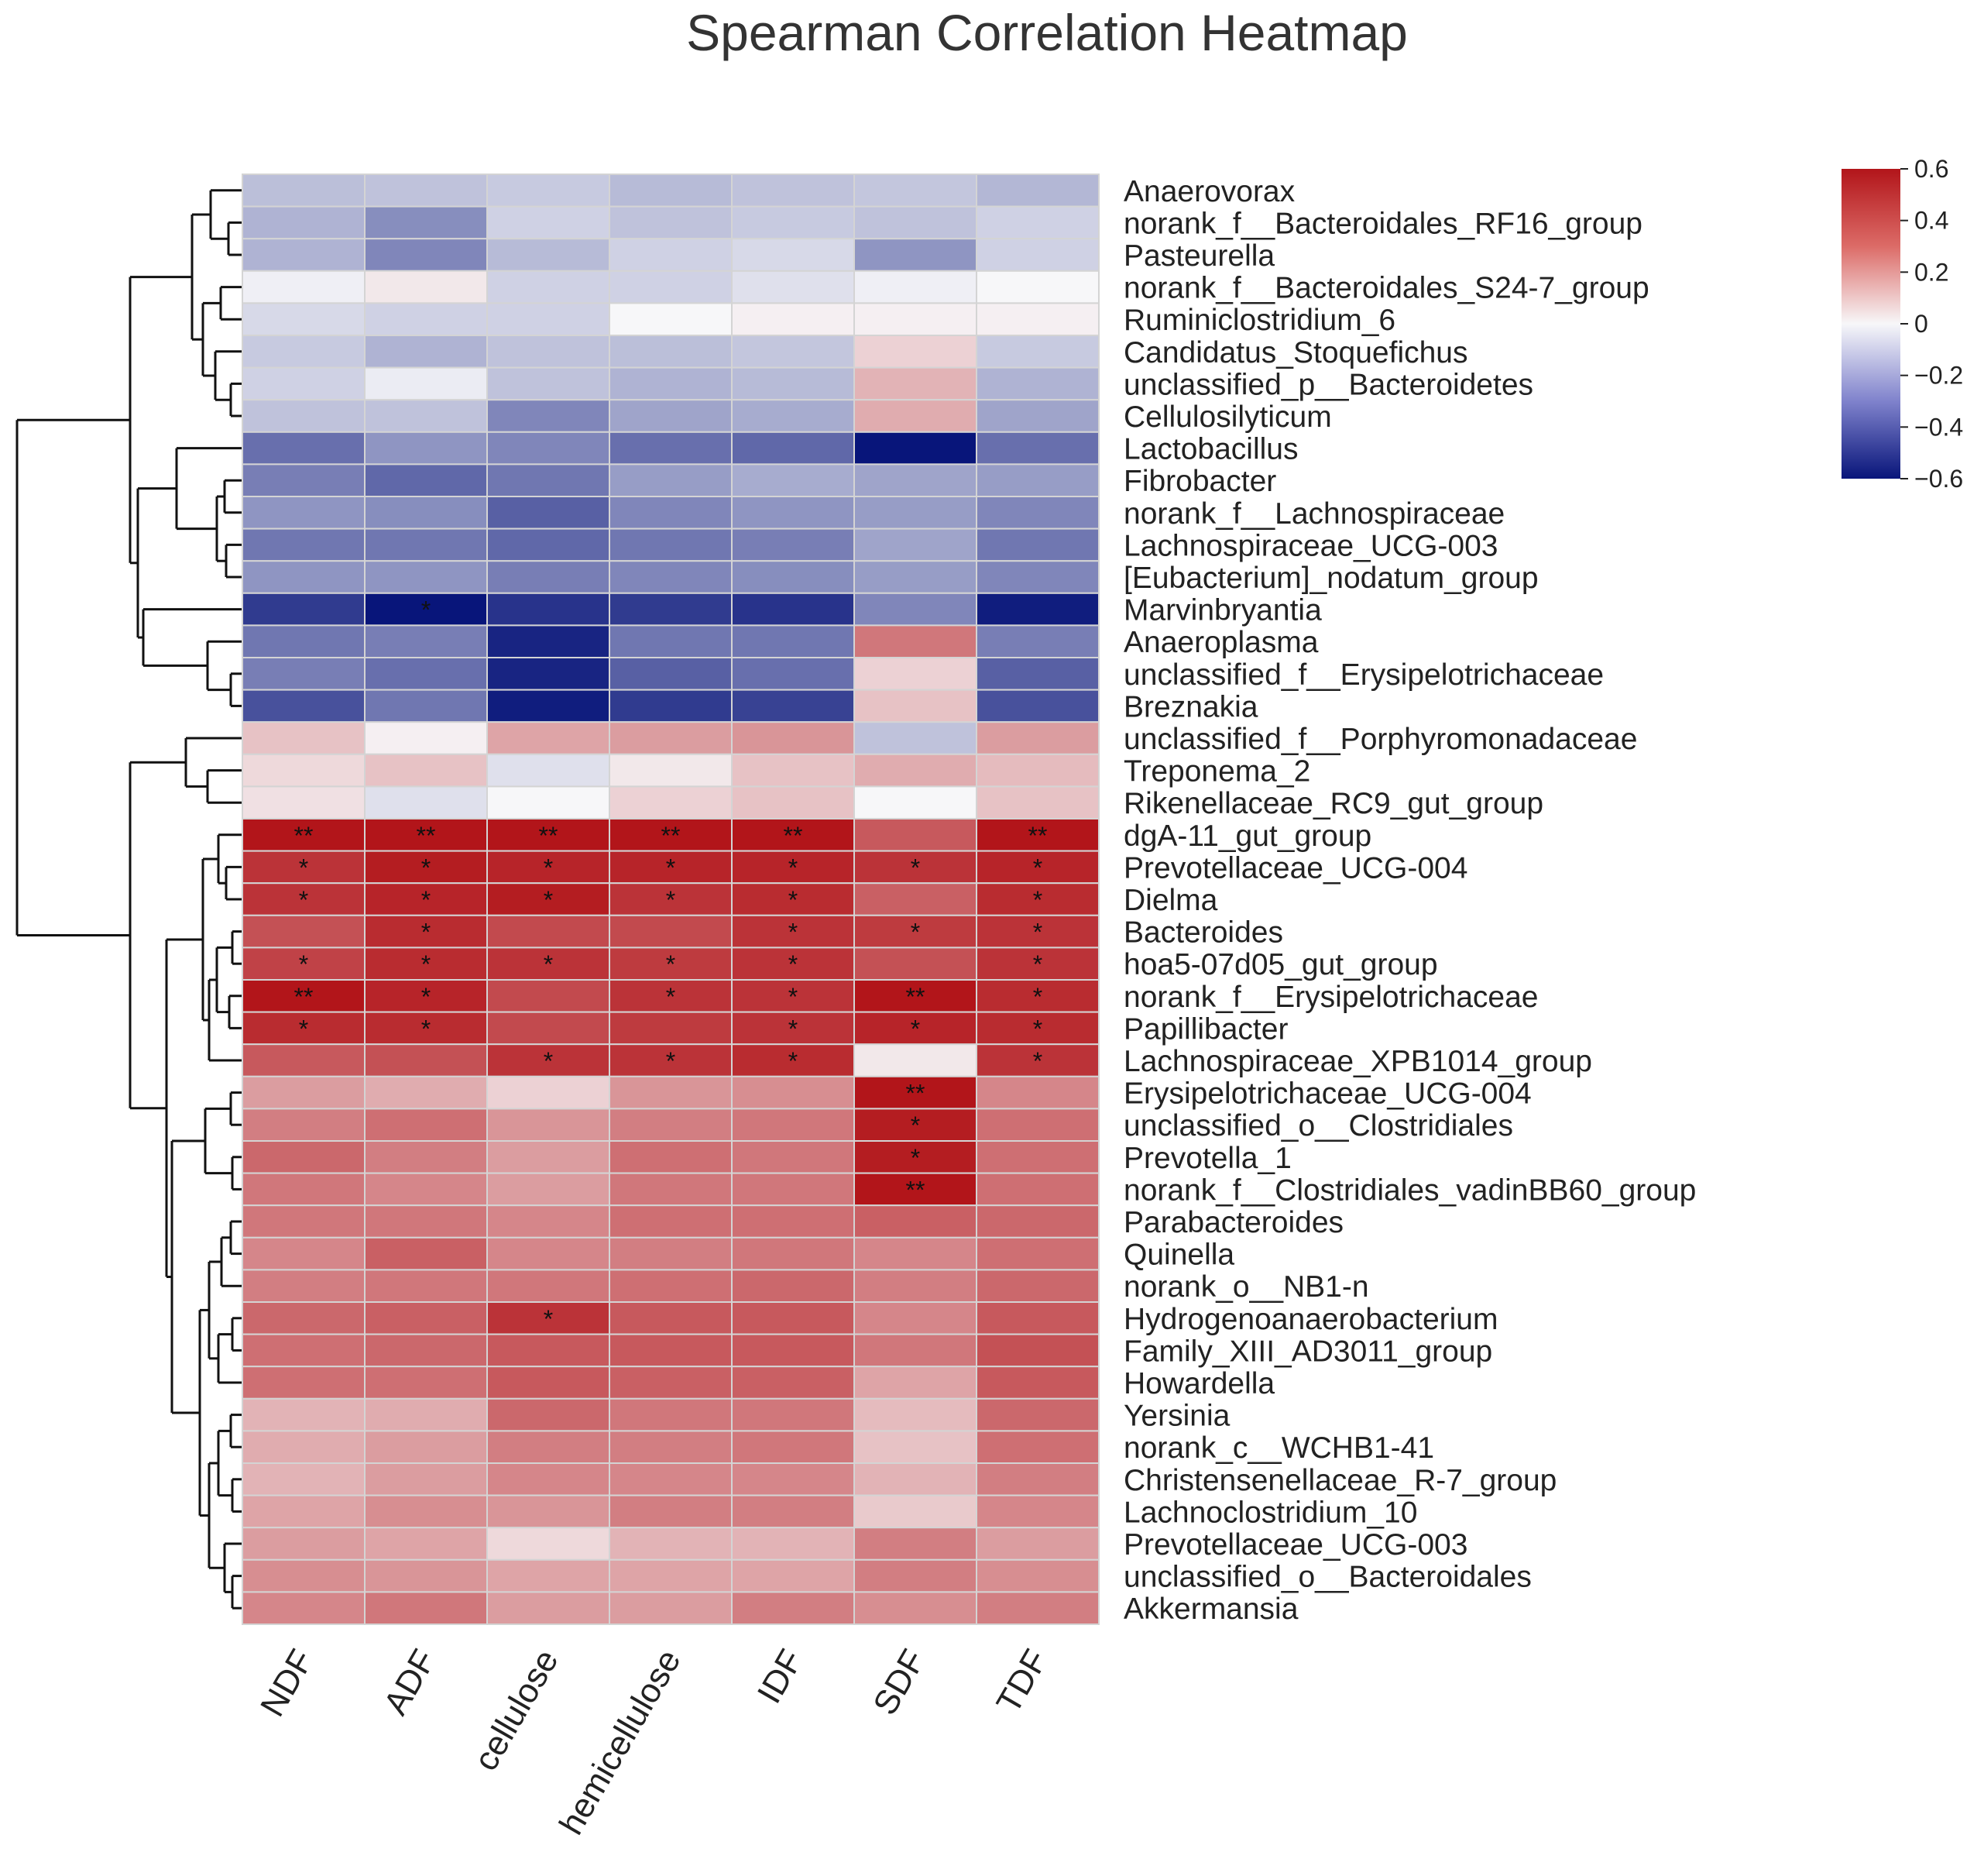  I want to click on colorbar-tick-label: 0, so click(1921, 324).